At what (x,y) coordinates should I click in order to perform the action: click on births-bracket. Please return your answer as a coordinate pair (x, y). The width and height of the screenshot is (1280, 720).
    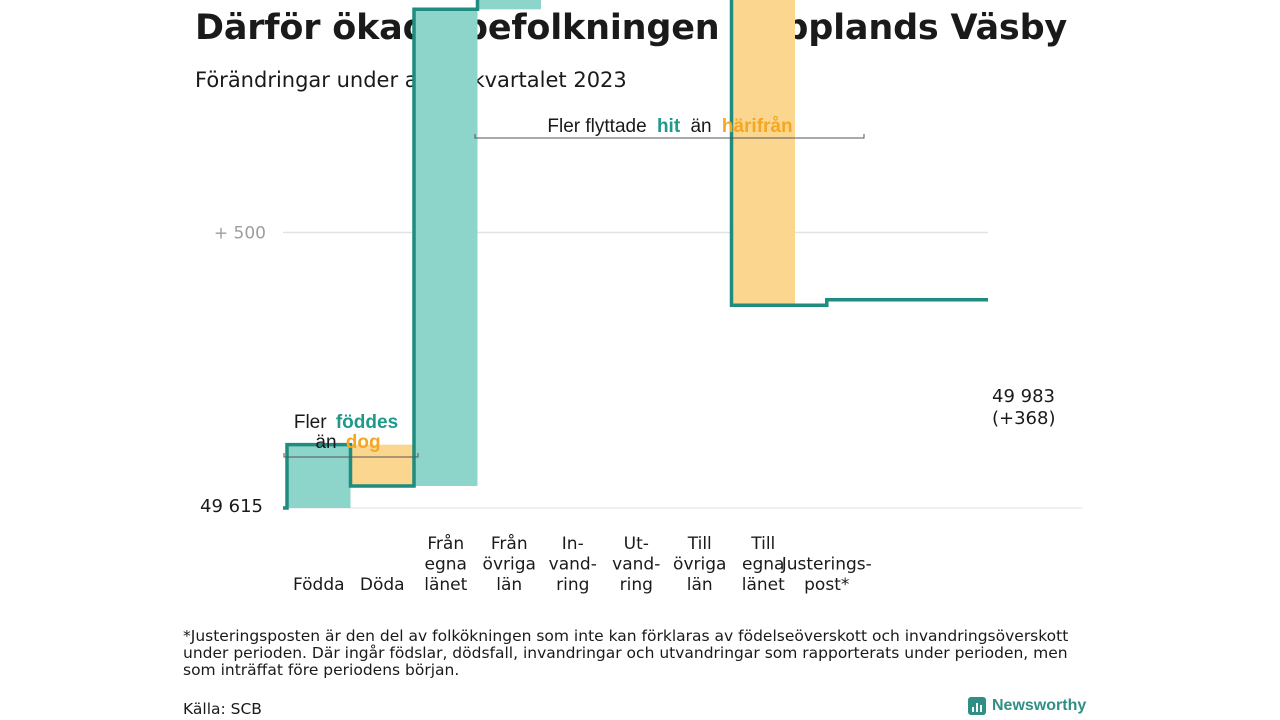
    Looking at the image, I should click on (351, 455).